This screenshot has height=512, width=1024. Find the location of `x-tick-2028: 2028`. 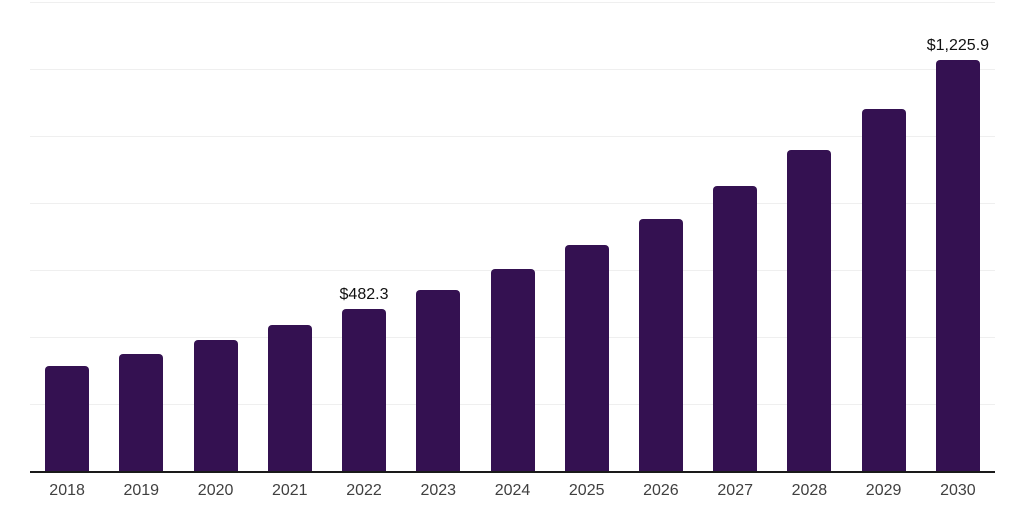

x-tick-2028: 2028 is located at coordinates (809, 490).